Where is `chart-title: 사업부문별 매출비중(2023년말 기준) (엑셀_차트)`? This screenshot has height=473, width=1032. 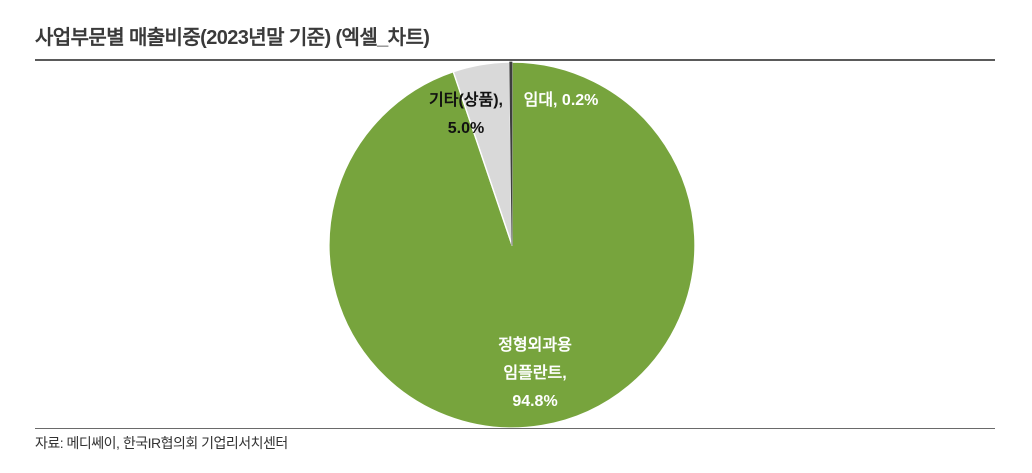 chart-title: 사업부문별 매출비중(2023년말 기준) (엑셀_차트) is located at coordinates (232, 38).